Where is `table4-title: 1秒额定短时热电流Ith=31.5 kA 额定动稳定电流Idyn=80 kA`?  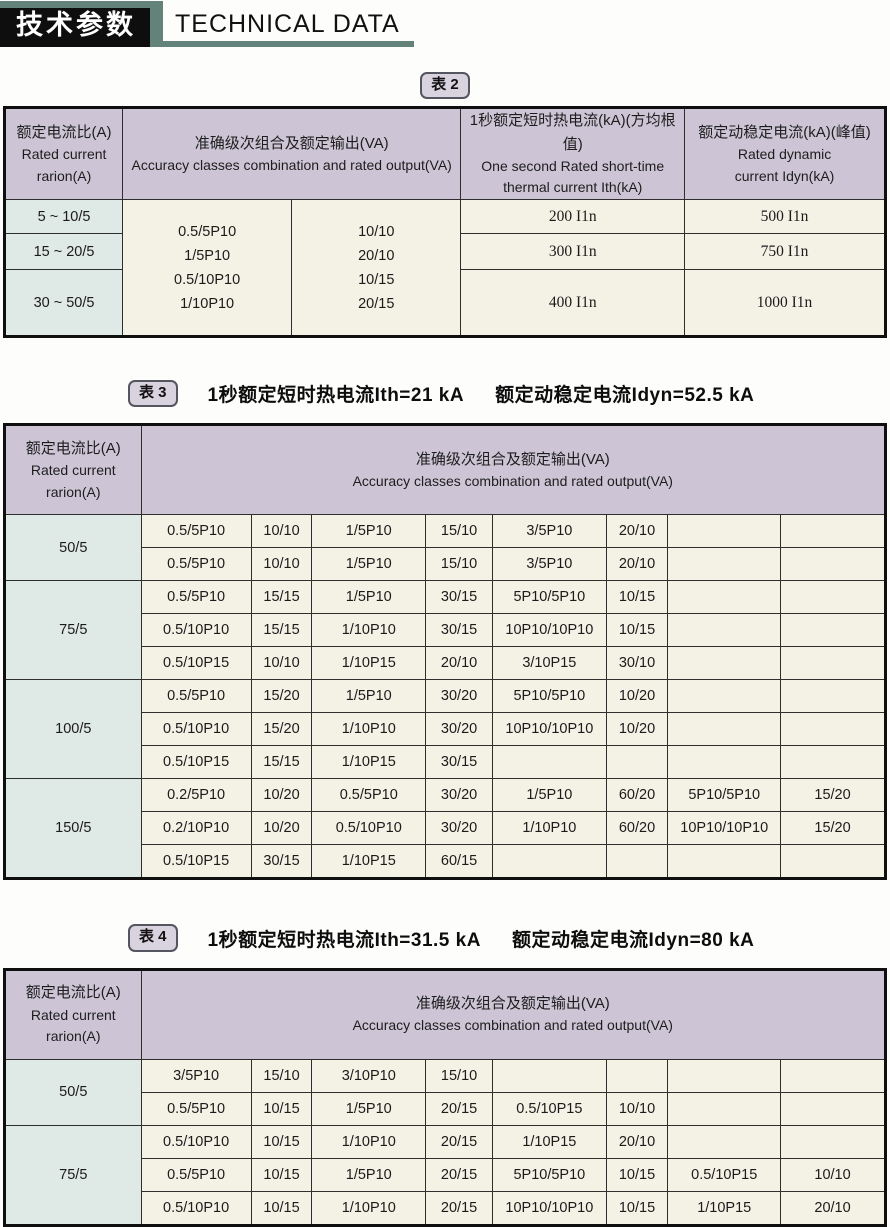 table4-title: 1秒额定短时热电流Ith=31.5 kA 额定动稳定电流Idyn=80 kA is located at coordinates (481, 940).